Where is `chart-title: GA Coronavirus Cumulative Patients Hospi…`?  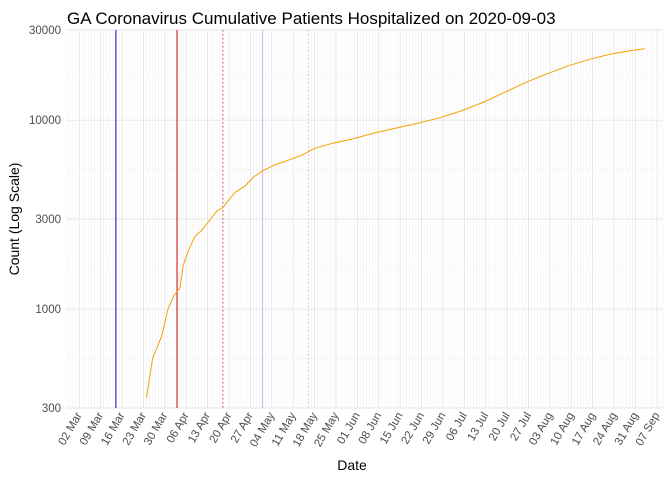
chart-title: GA Coronavirus Cumulative Patients Hospi… is located at coordinates (311, 18).